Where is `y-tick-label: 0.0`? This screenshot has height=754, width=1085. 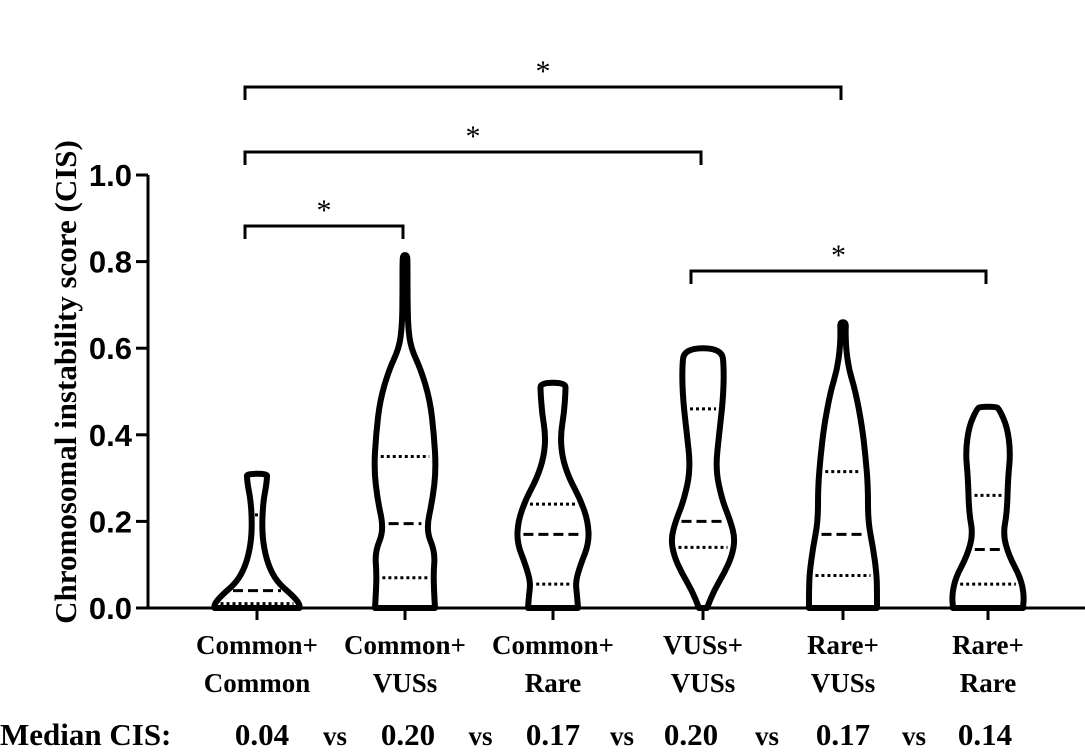 y-tick-label: 0.0 is located at coordinates (110, 608).